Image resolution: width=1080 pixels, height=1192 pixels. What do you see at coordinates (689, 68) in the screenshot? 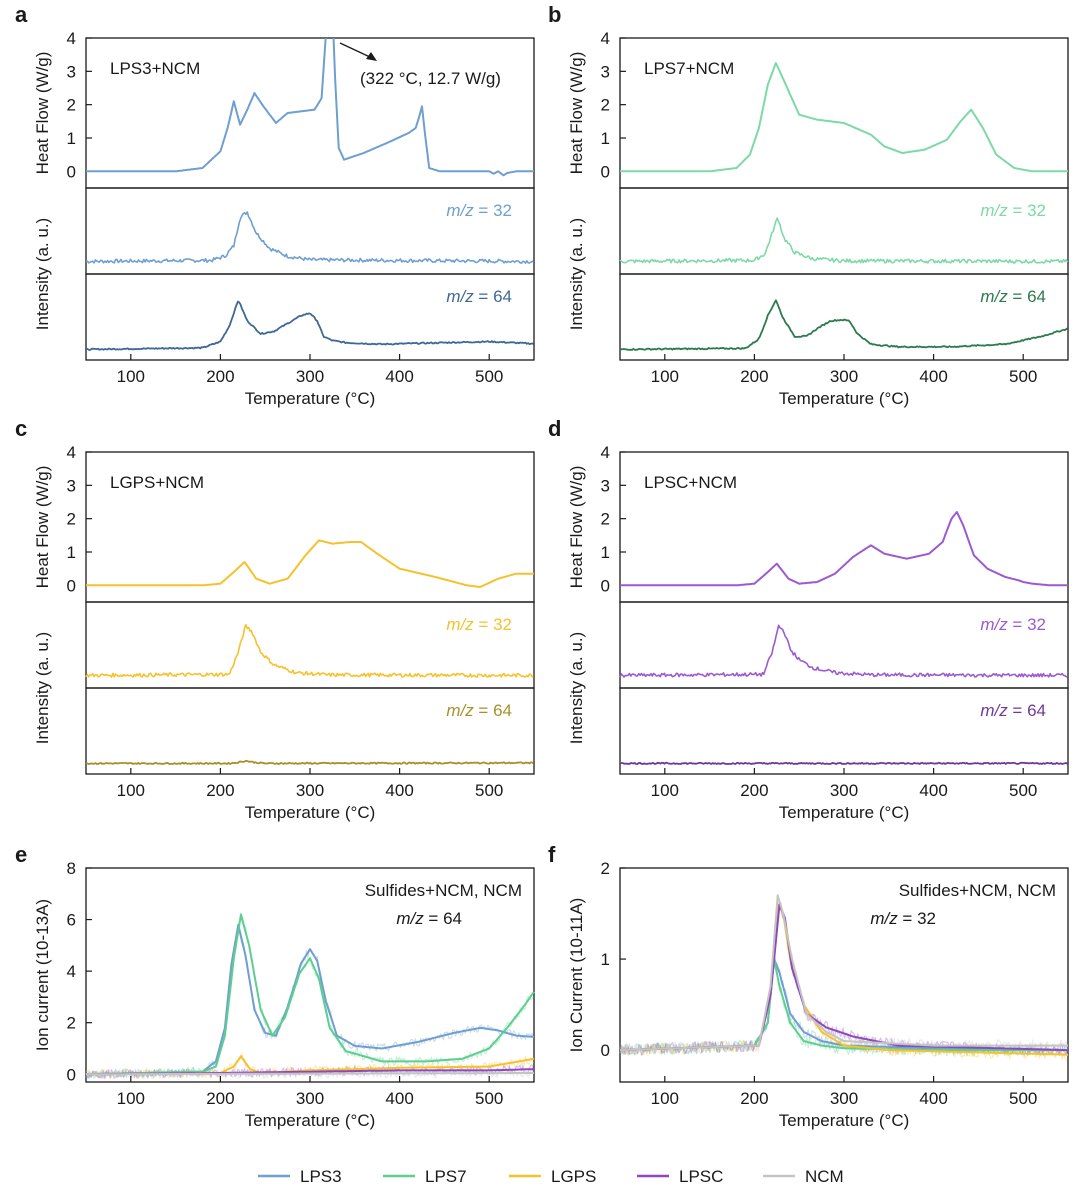
I see `panel-b-title: LPS7+NCM` at bounding box center [689, 68].